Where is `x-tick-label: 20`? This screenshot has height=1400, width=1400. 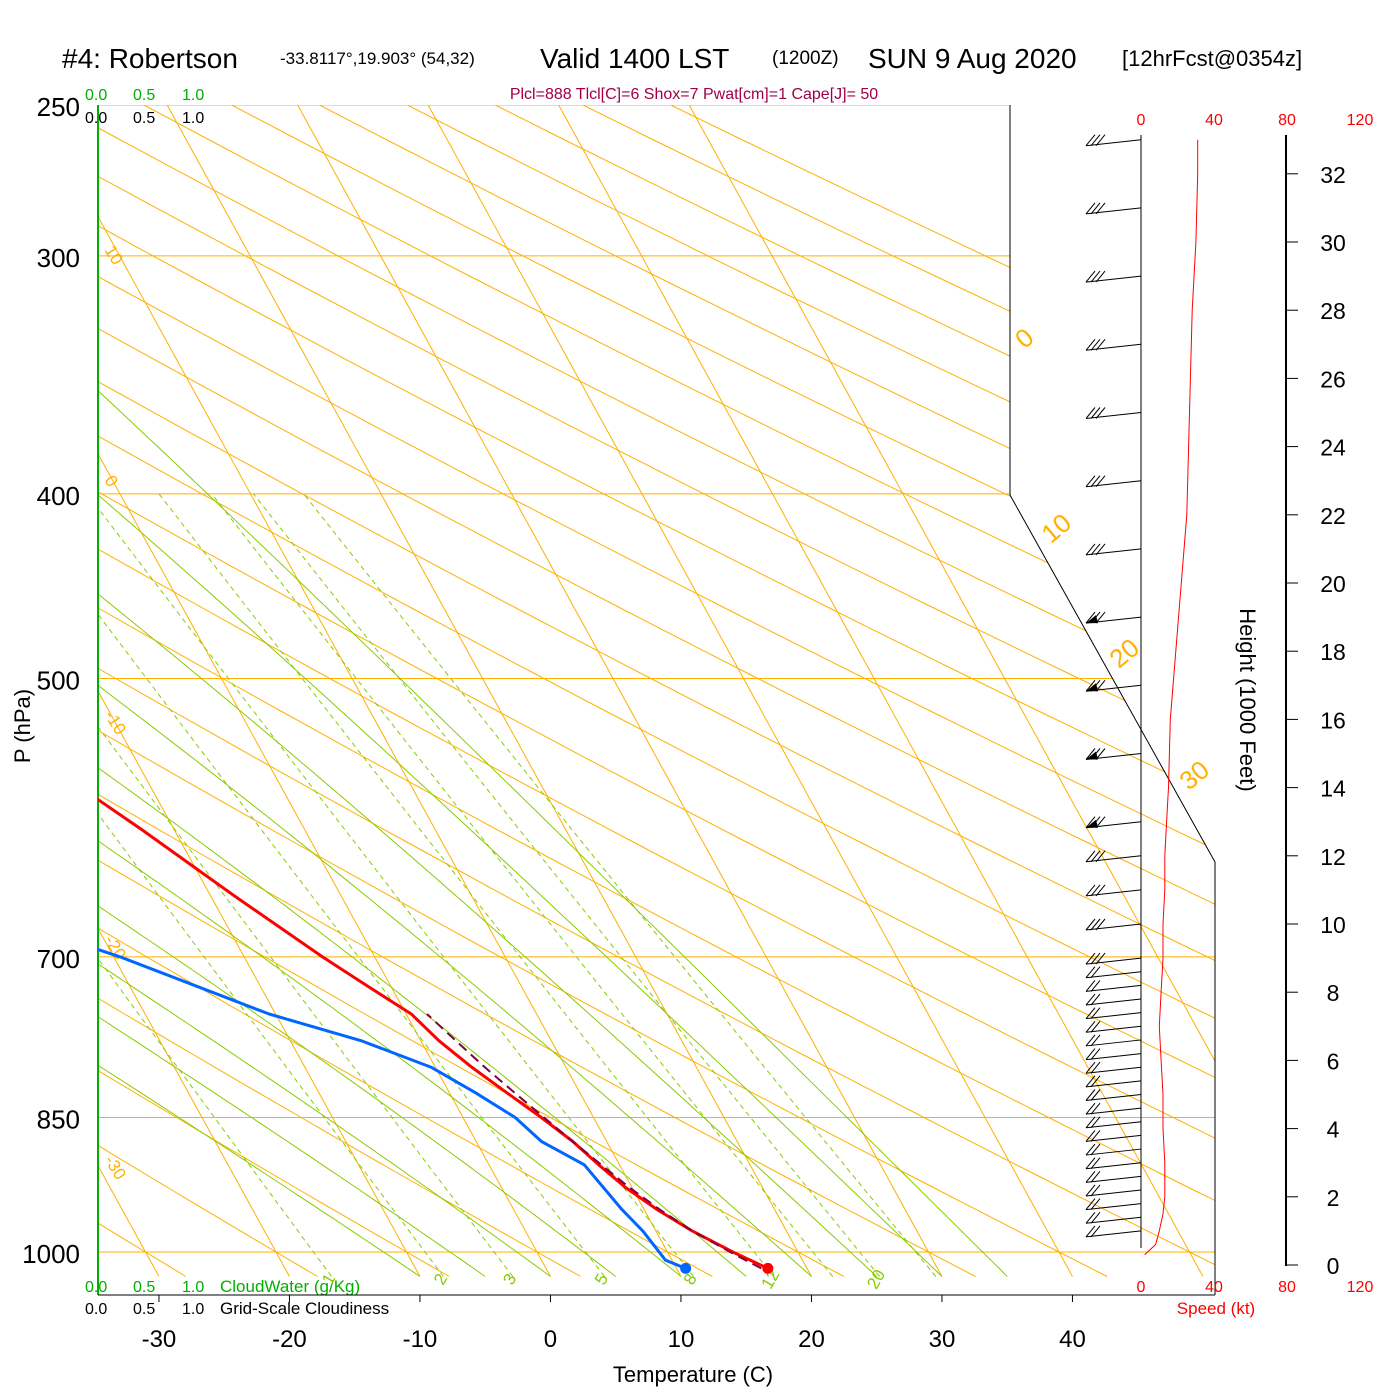
x-tick-label: 20 is located at coordinates (811, 1339).